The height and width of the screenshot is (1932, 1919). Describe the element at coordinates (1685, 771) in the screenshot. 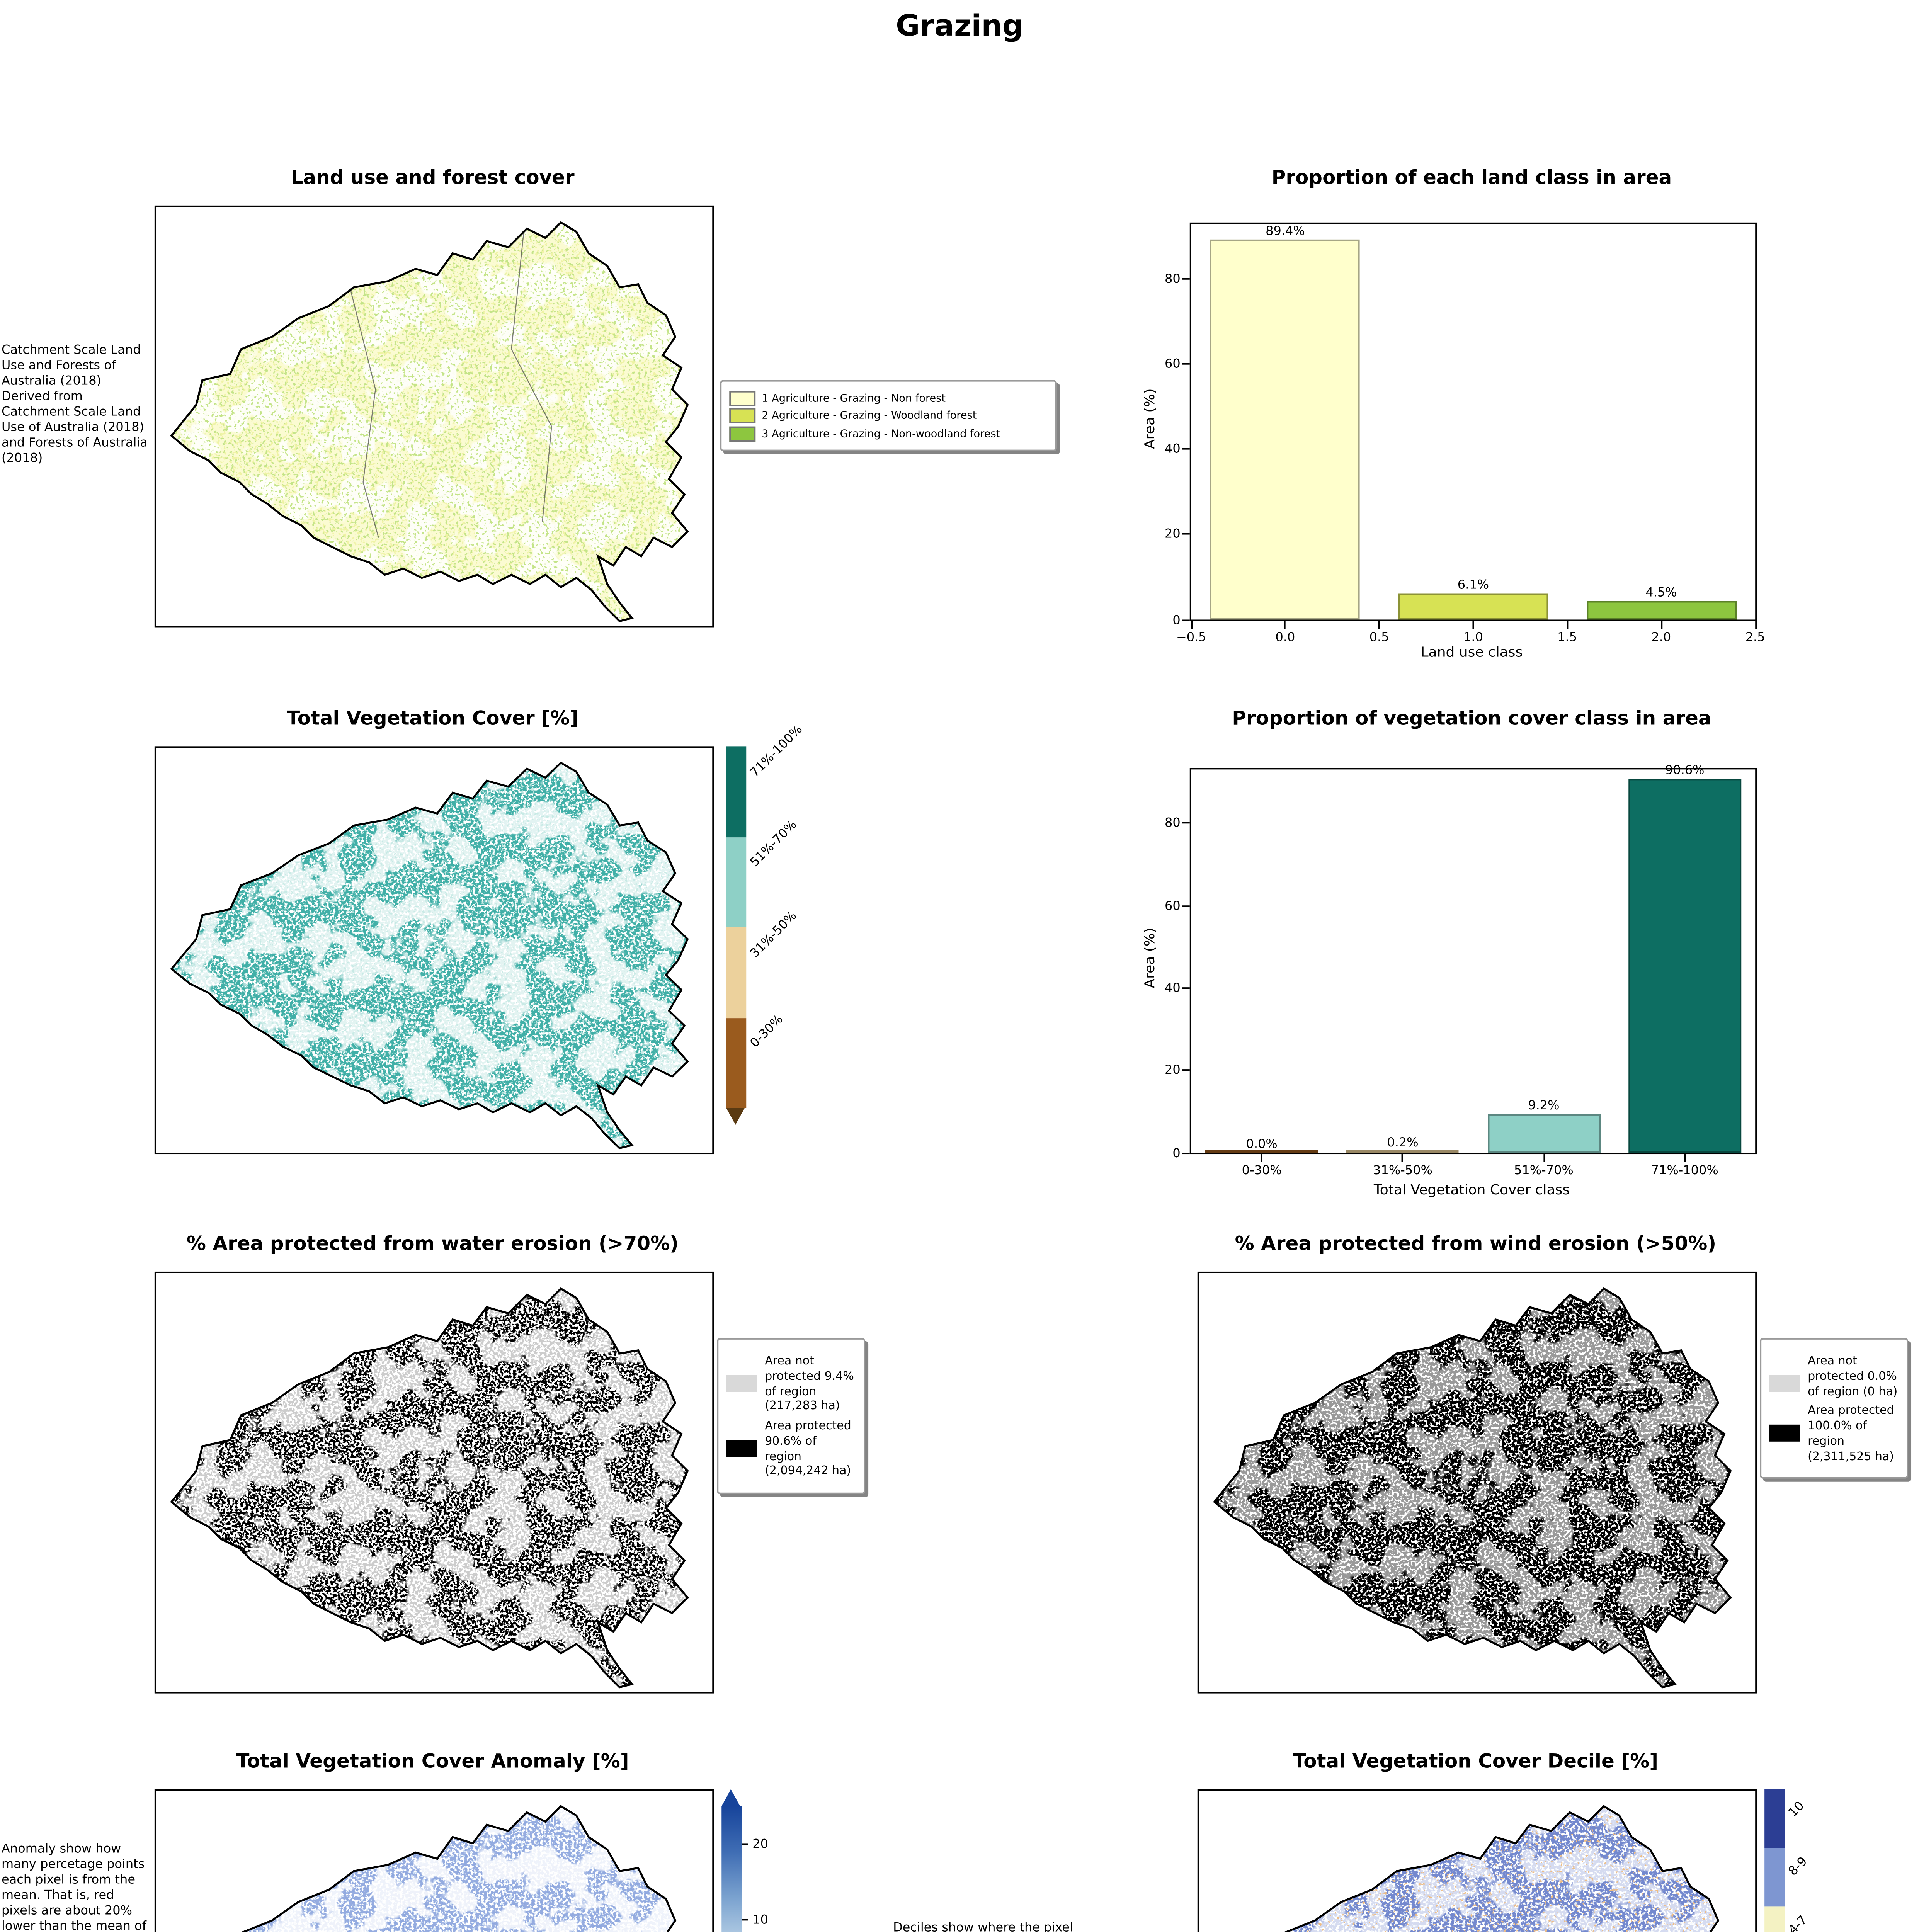

I see `bar-value-label: 90.6%` at that location.